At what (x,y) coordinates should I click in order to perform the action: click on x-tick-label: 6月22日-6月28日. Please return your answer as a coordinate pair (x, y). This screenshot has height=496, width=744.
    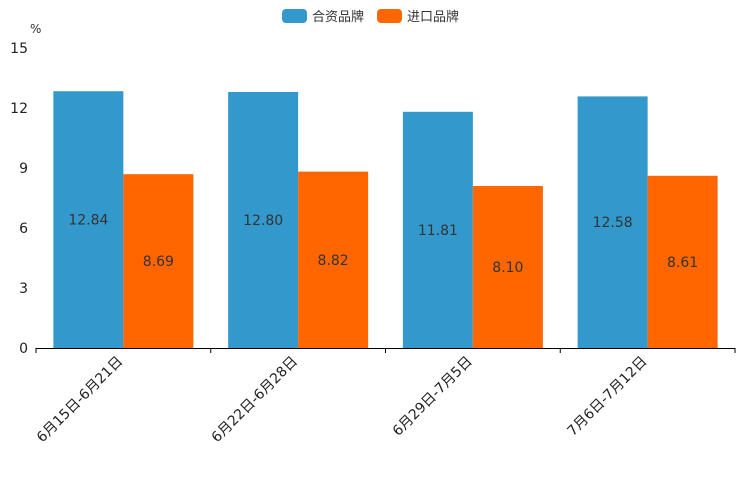
    Looking at the image, I should click on (255, 400).